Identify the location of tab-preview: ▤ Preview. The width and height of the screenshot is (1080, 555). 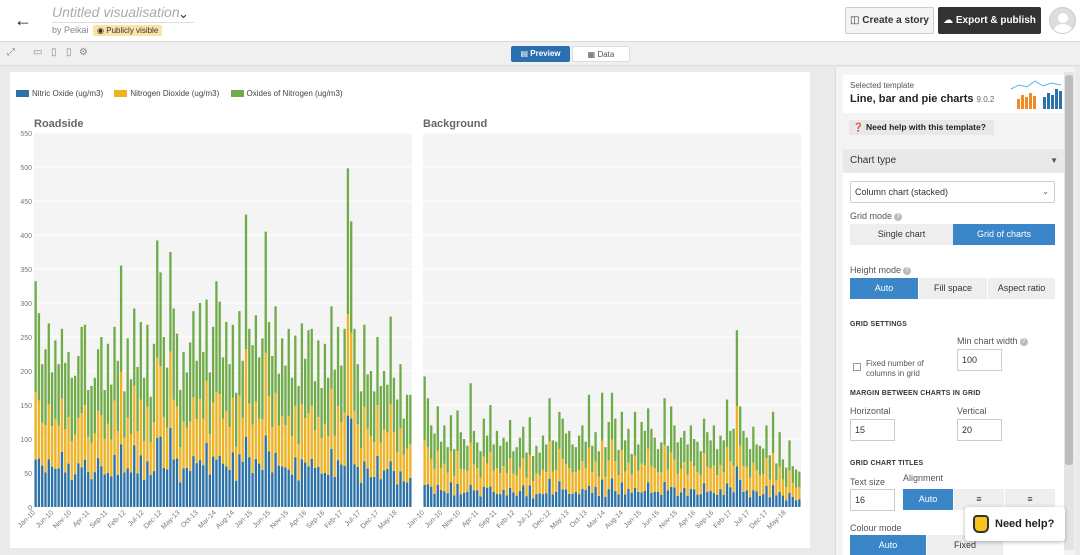
(540, 54).